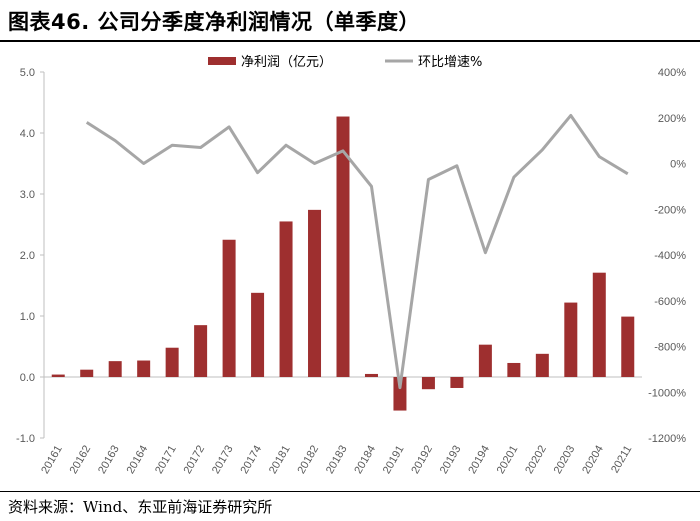 Image resolution: width=700 pixels, height=521 pixels. I want to click on x-tick-label: 20193, so click(451, 460).